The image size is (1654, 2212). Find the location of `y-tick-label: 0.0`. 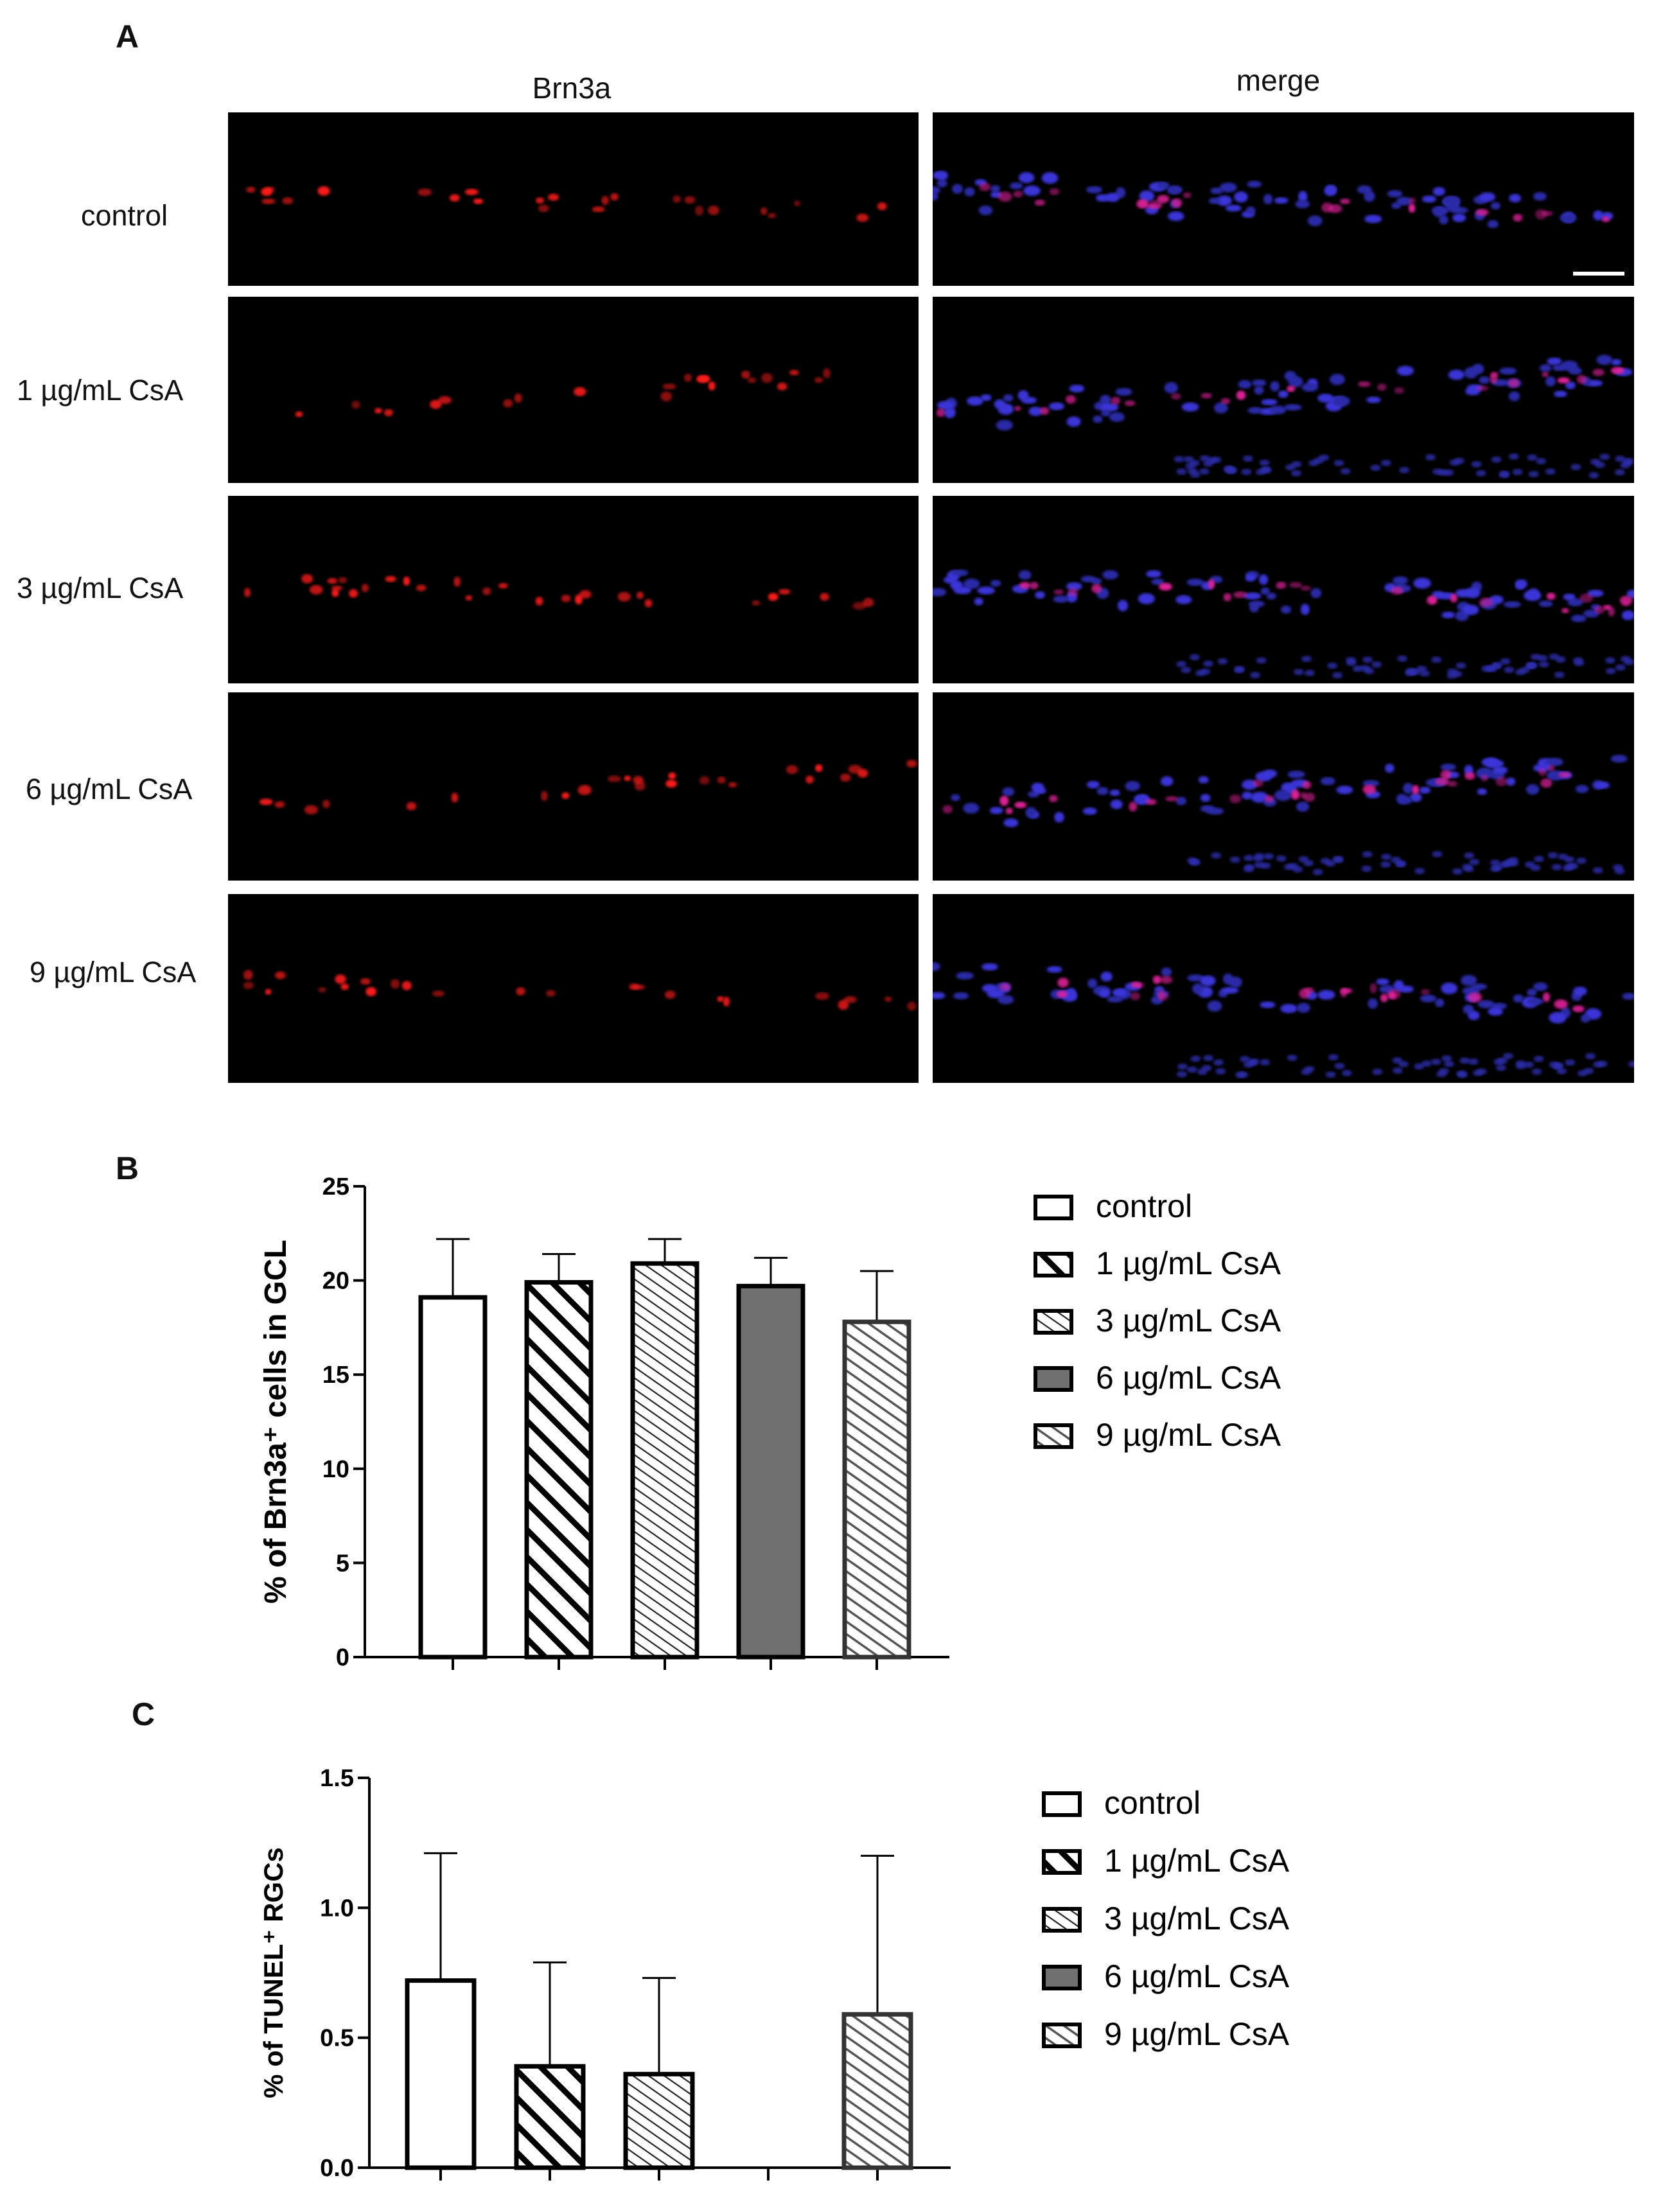

y-tick-label: 0.0 is located at coordinates (337, 2168).